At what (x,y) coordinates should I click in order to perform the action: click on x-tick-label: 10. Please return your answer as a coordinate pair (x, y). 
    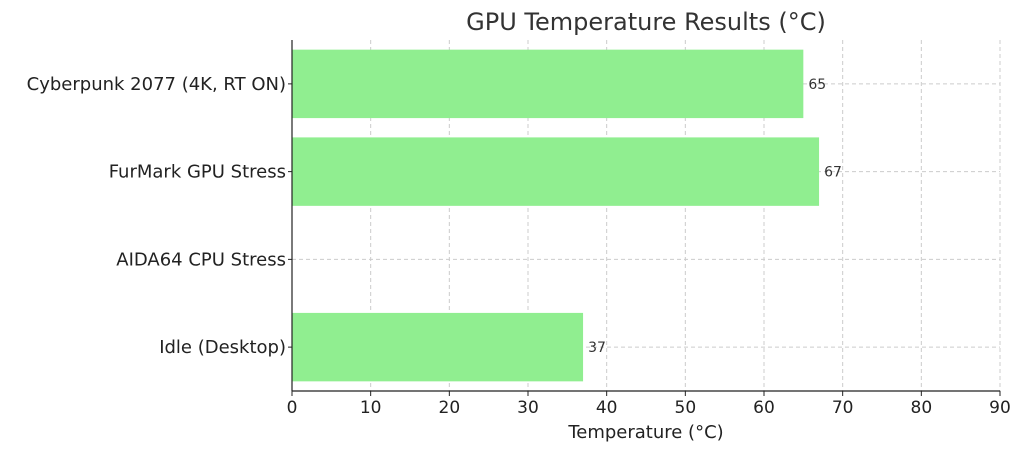
    Looking at the image, I should click on (371, 408).